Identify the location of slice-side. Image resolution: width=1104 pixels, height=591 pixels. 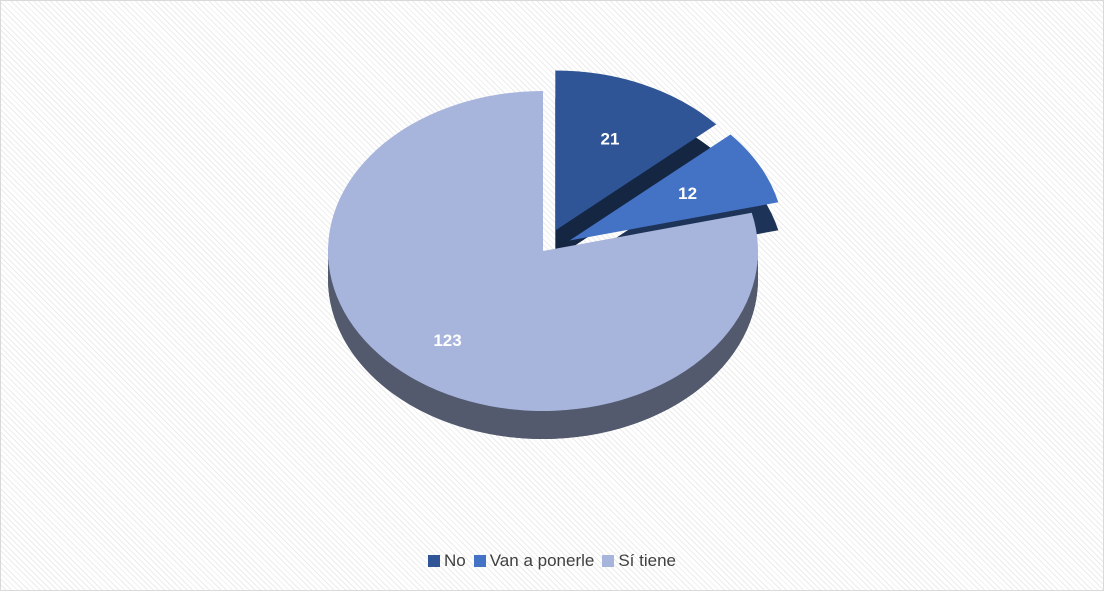
(543, 345).